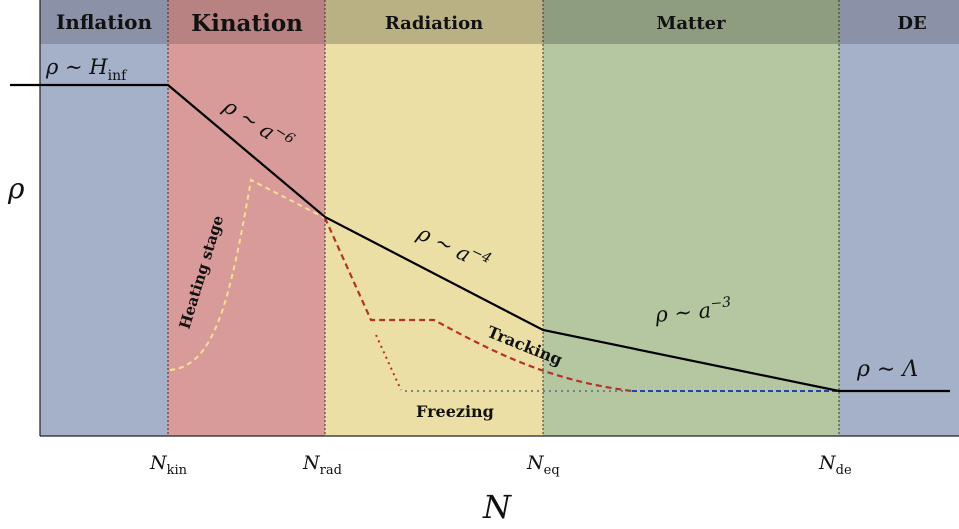  Describe the element at coordinates (455, 411) in the screenshot. I see `freezing-label: Freezing` at that location.